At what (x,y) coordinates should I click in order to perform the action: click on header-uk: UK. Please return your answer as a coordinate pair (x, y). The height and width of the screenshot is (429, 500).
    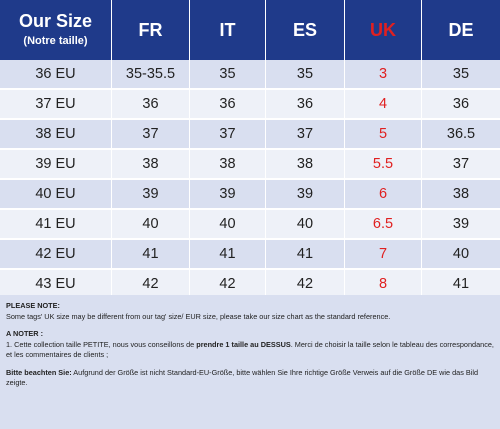
    Looking at the image, I should click on (383, 30).